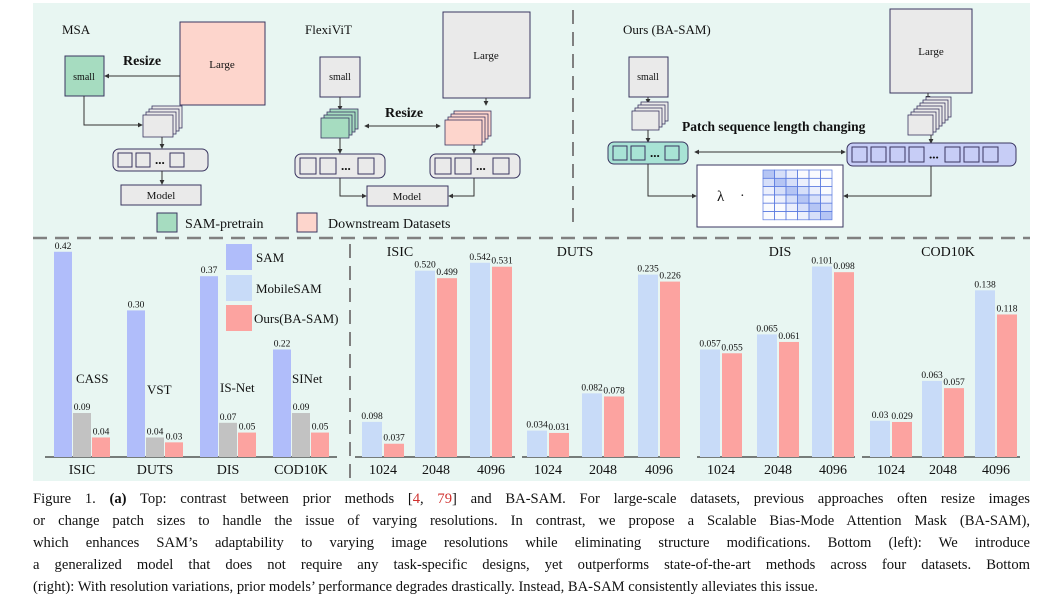 The height and width of the screenshot is (608, 1054). Describe the element at coordinates (307, 222) in the screenshot. I see `legend-swatch-downstream` at that location.